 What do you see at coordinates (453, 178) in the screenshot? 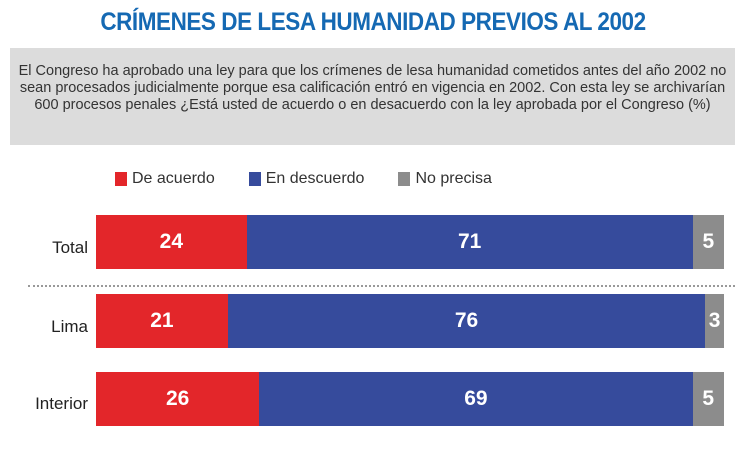
I see `legend-label: No precisa` at bounding box center [453, 178].